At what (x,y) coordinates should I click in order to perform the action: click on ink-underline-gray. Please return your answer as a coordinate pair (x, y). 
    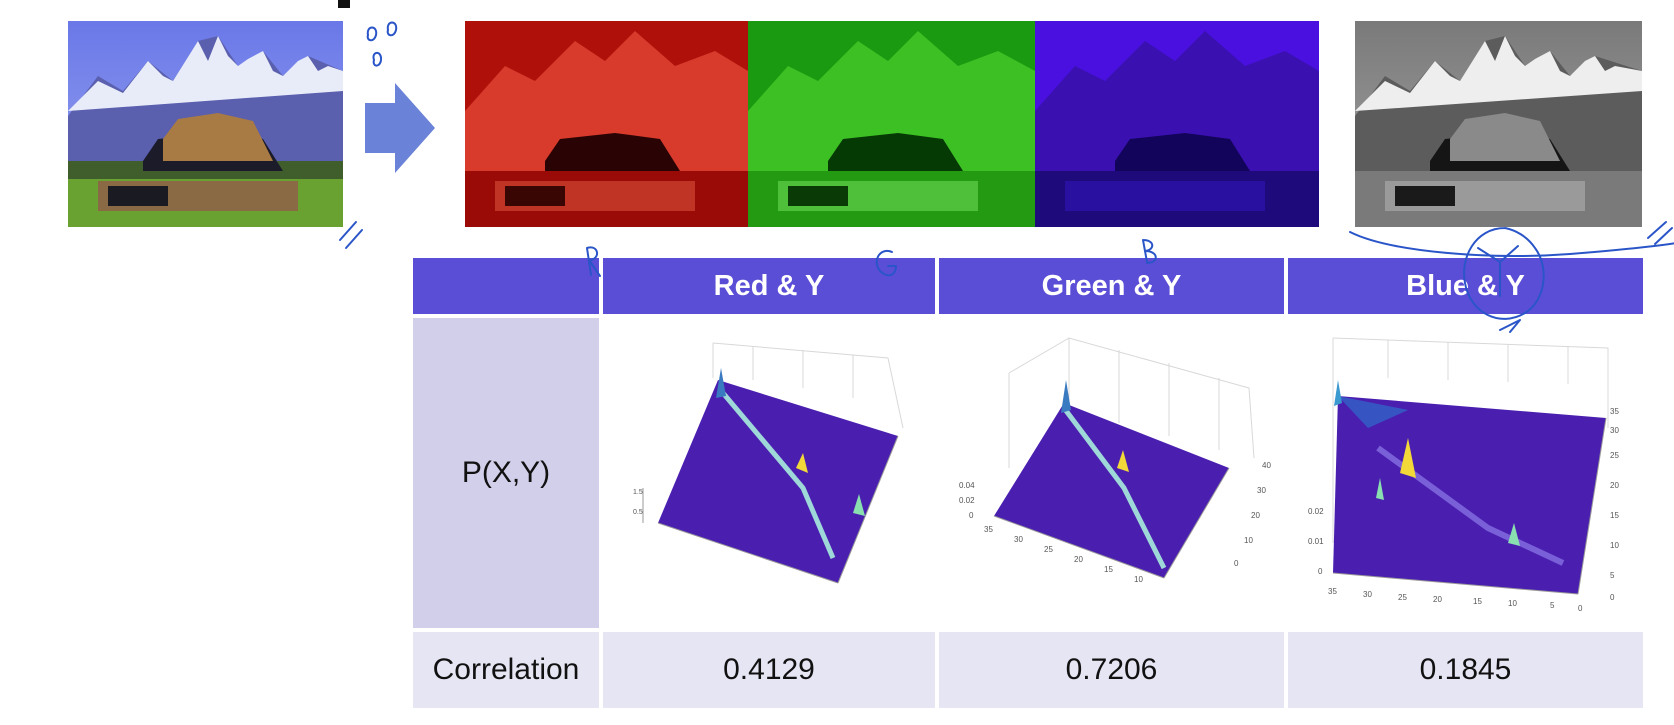
    Looking at the image, I should click on (1511, 244).